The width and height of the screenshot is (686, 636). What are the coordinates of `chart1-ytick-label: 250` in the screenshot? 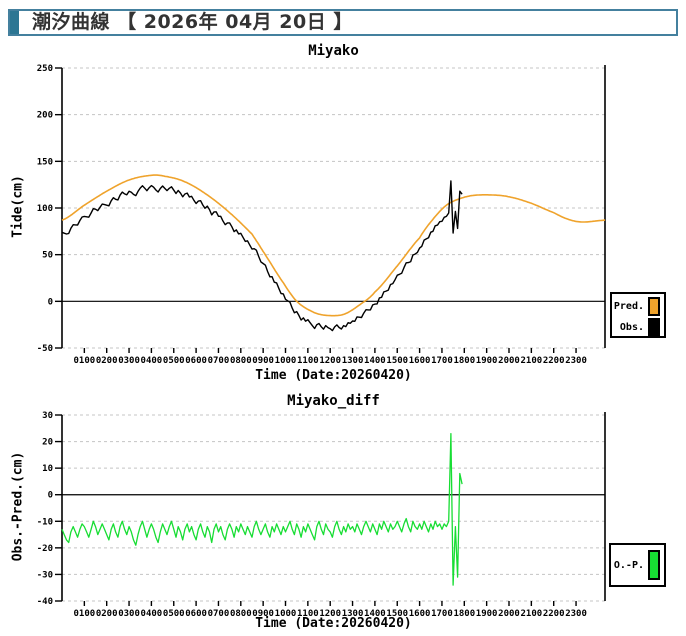 It's located at (45, 69).